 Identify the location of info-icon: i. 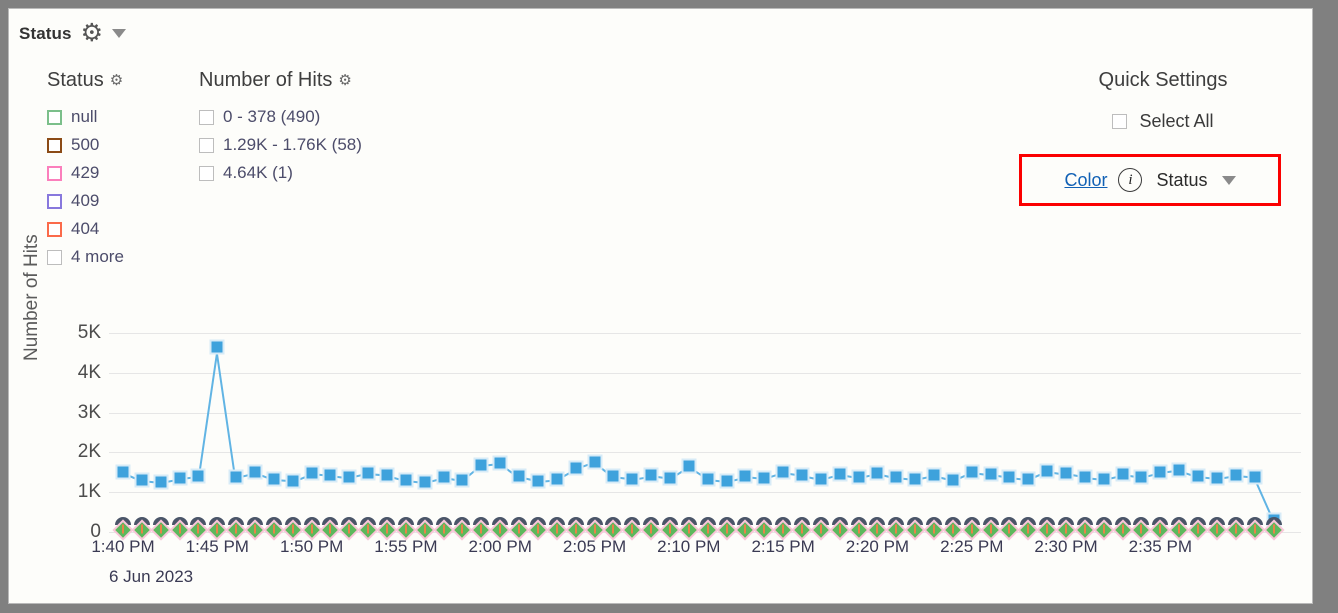
(1130, 180).